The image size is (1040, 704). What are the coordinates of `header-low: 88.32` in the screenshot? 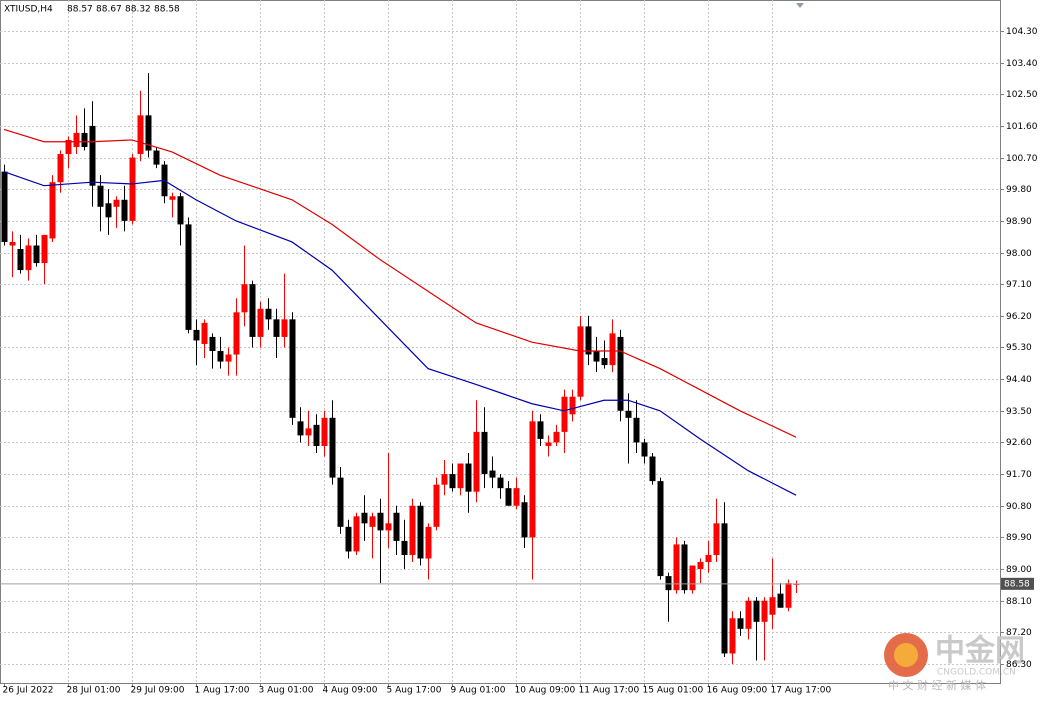 It's located at (138, 10).